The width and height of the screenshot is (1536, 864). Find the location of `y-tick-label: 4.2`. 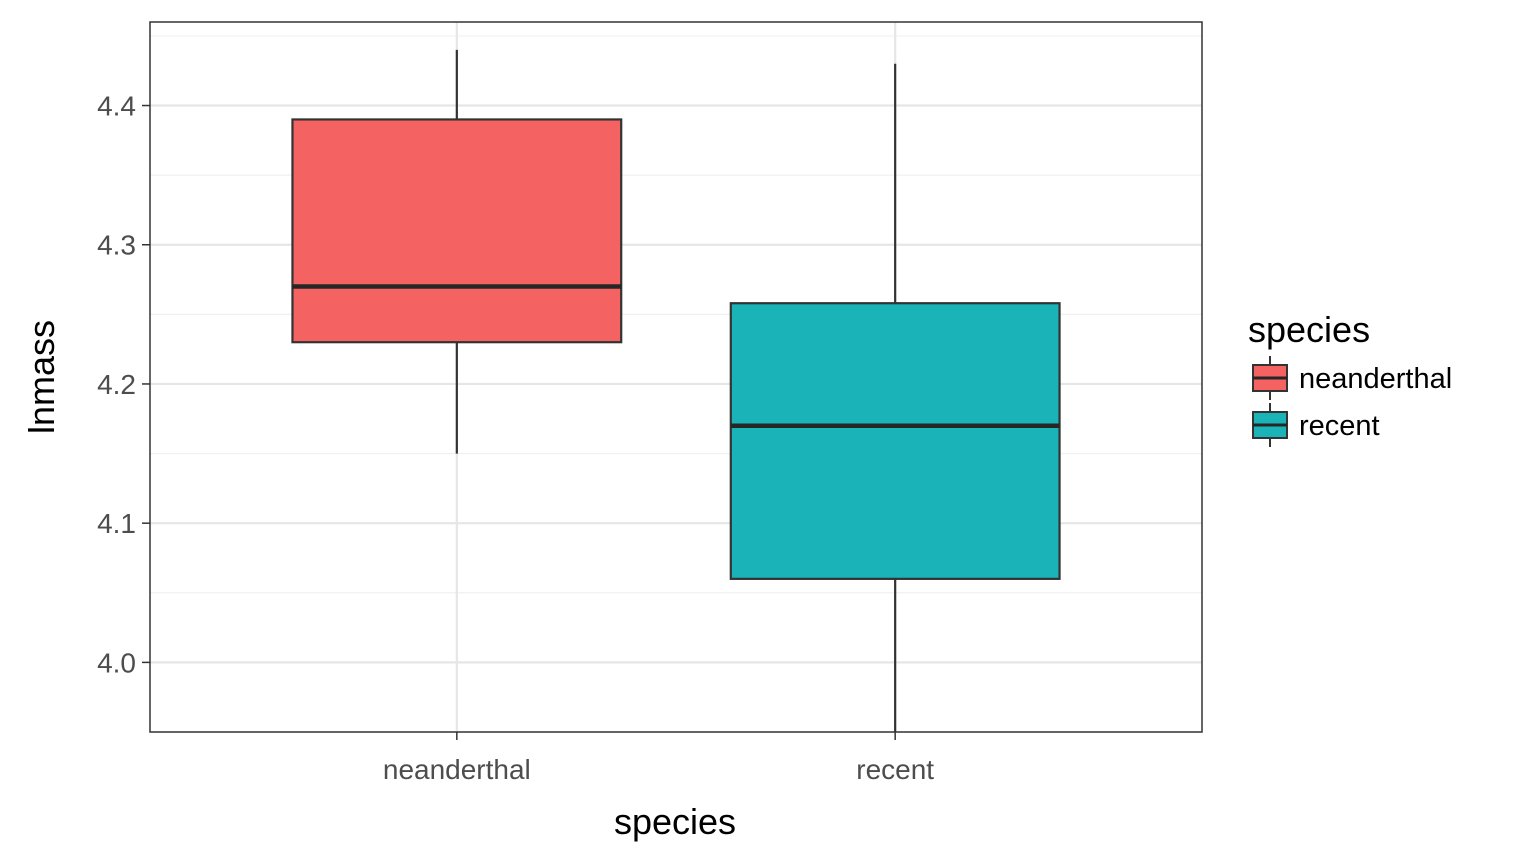

y-tick-label: 4.2 is located at coordinates (116, 384).